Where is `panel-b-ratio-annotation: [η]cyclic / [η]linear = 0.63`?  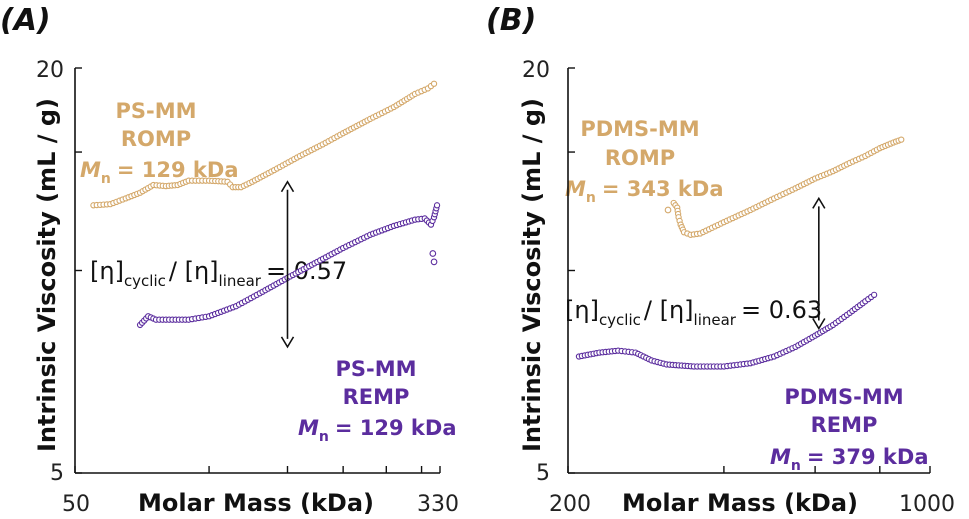 panel-b-ratio-annotation: [η]cyclic / [η]linear = 0.63 is located at coordinates (693, 312).